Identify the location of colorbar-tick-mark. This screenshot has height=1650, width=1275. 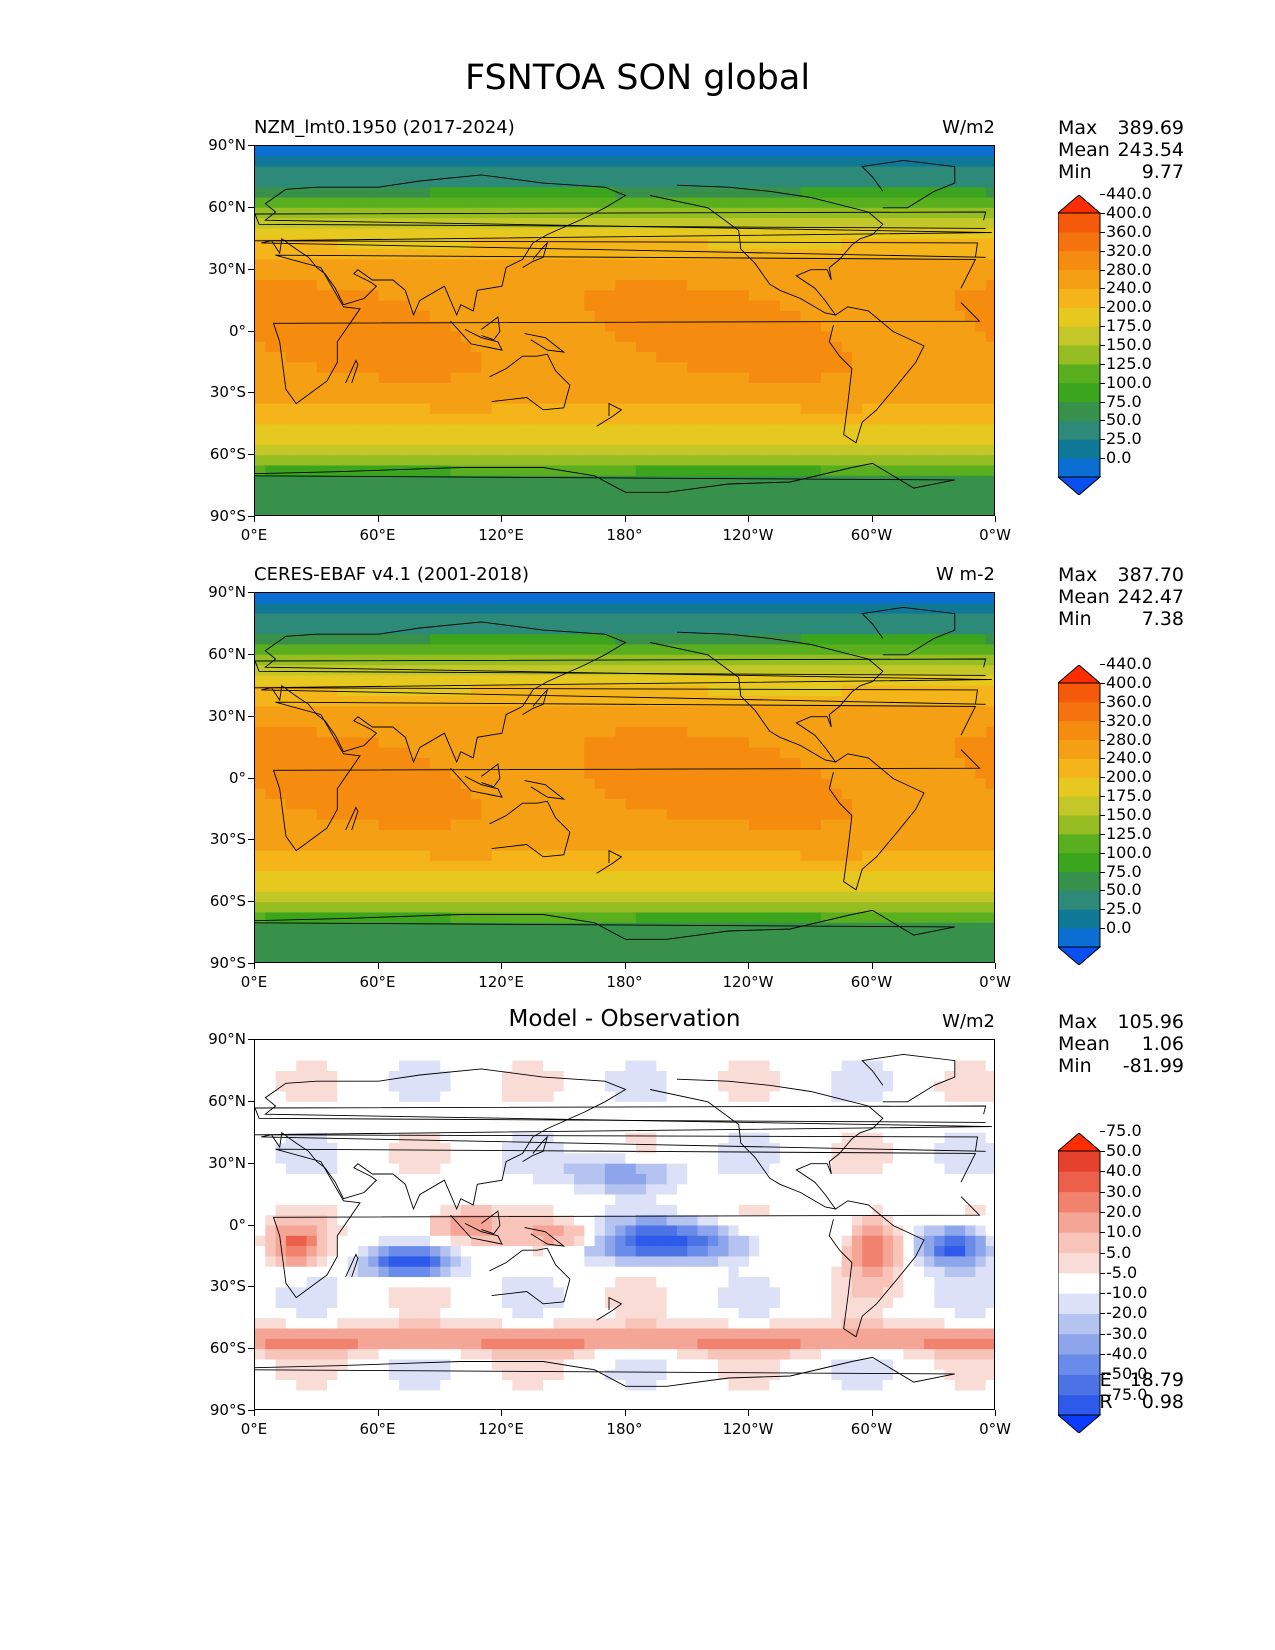
(1102, 308).